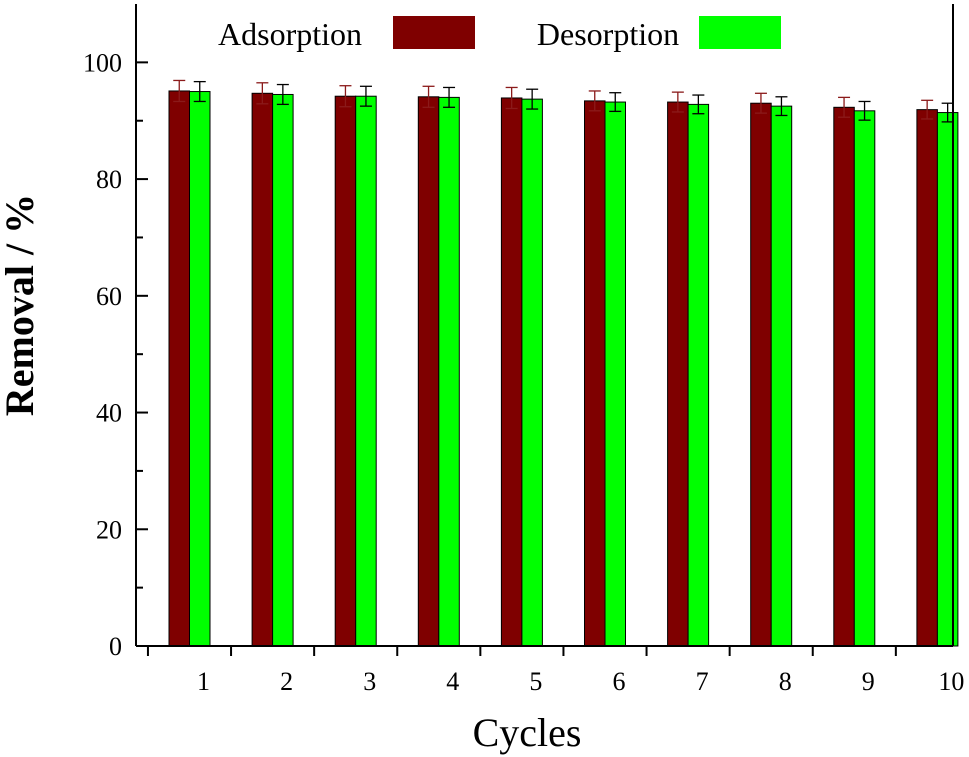  Describe the element at coordinates (434, 32) in the screenshot. I see `legend-swatch-adsorption` at that location.